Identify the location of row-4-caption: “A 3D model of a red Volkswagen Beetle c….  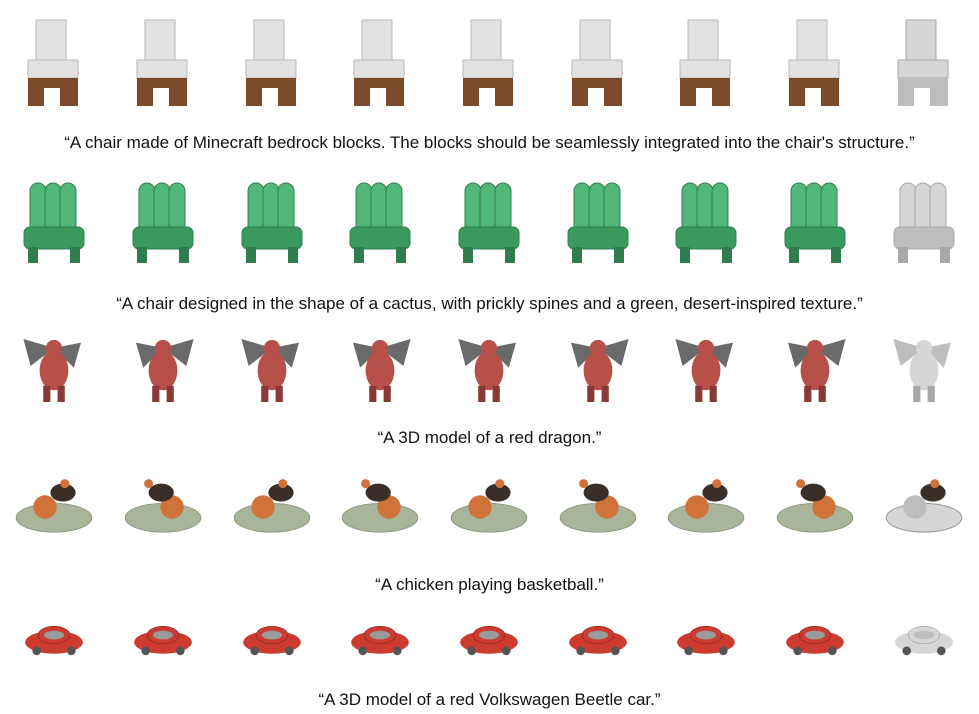
(489, 699).